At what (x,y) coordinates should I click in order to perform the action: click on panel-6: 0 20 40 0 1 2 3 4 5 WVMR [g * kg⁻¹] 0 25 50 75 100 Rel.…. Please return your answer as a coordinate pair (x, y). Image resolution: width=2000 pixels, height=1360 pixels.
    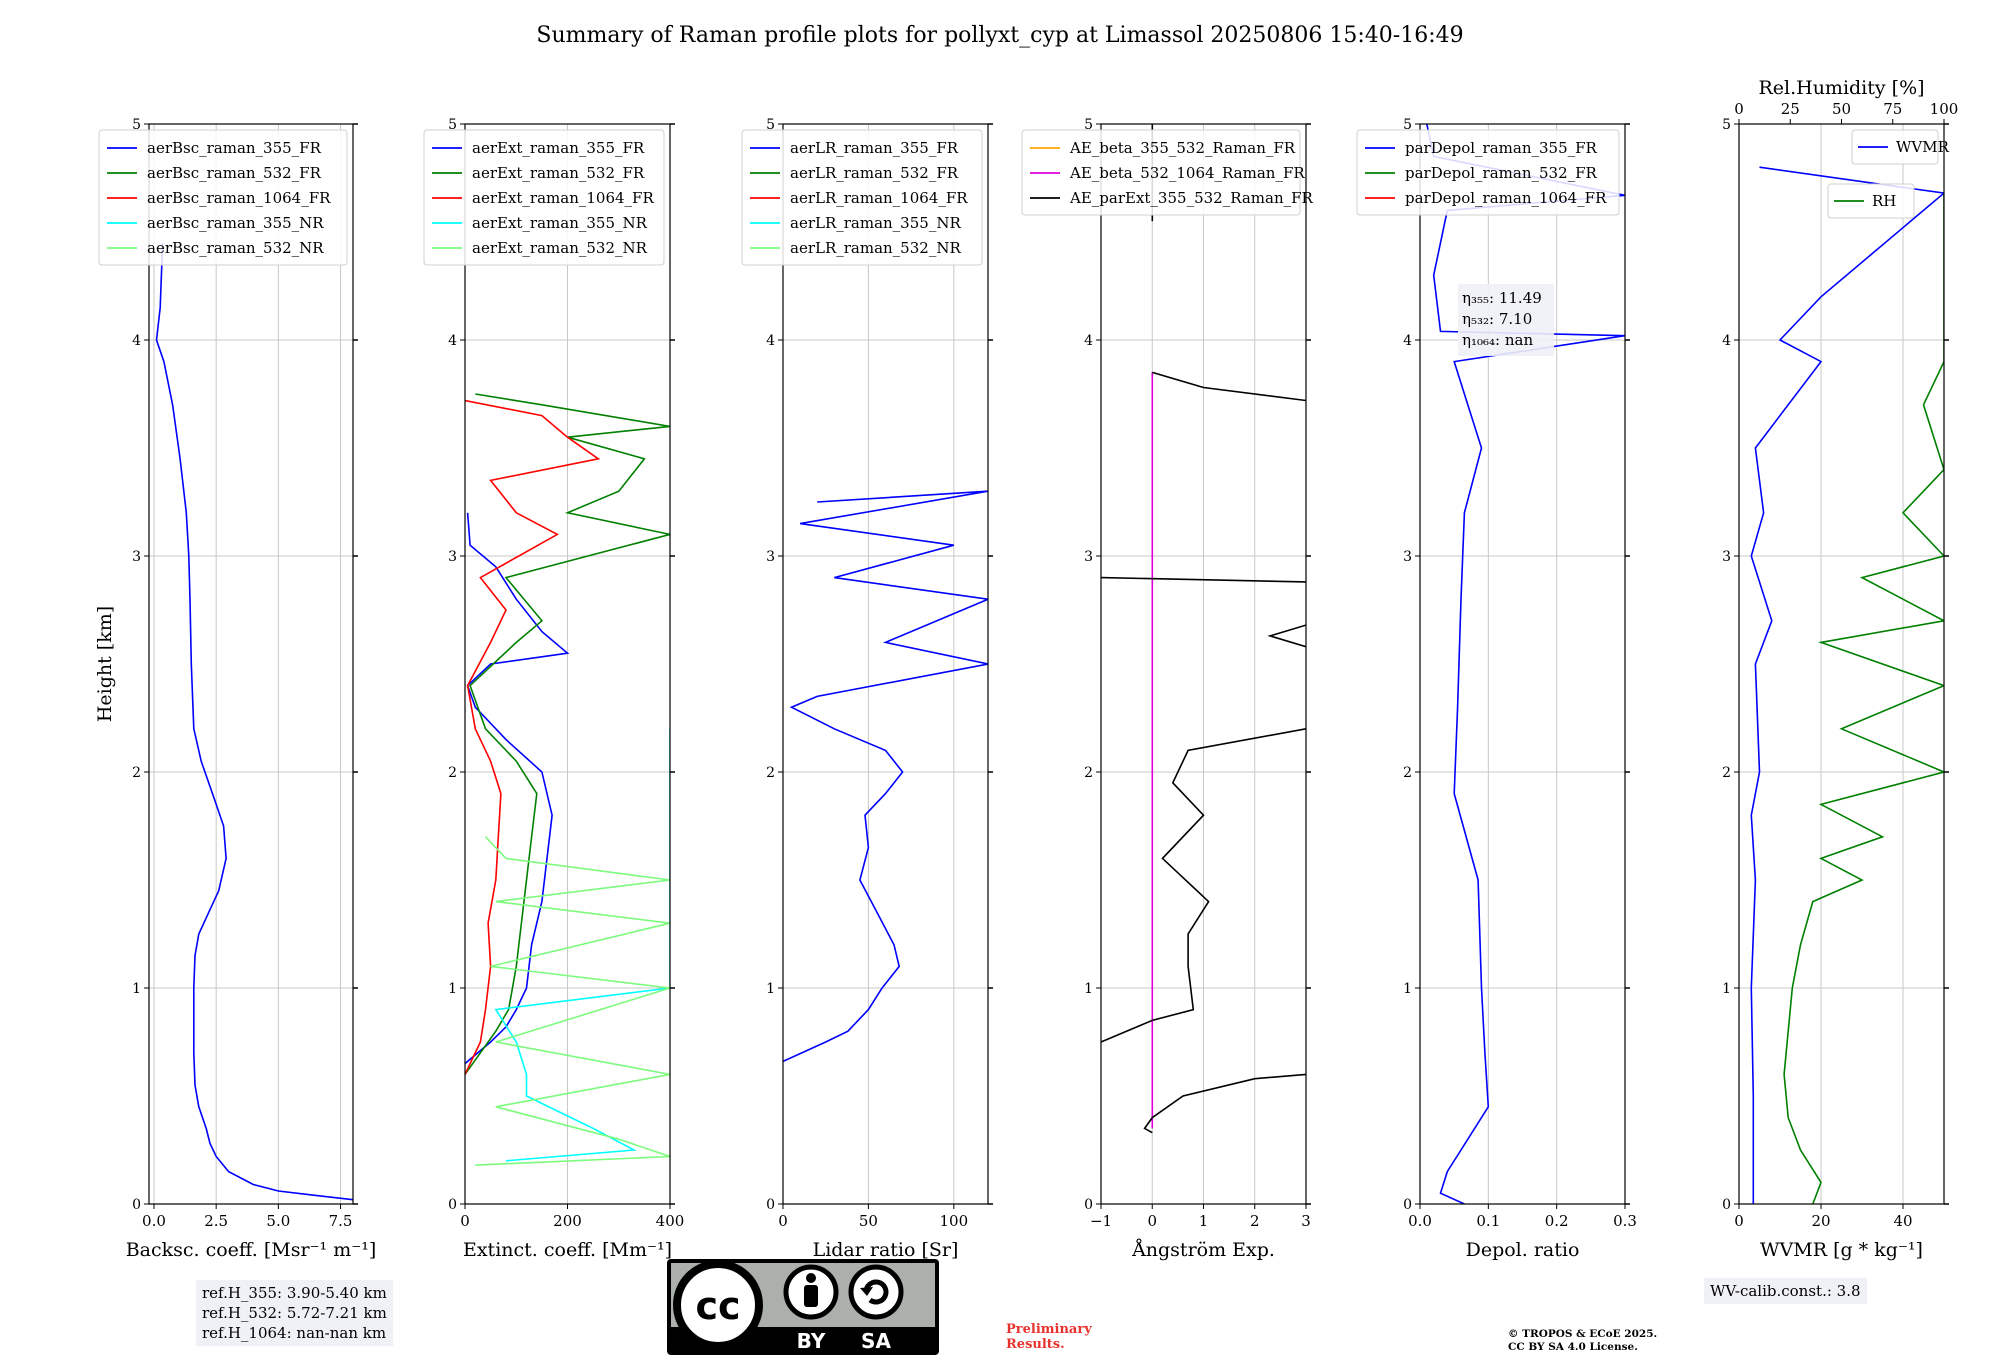
    Looking at the image, I should click on (1840, 669).